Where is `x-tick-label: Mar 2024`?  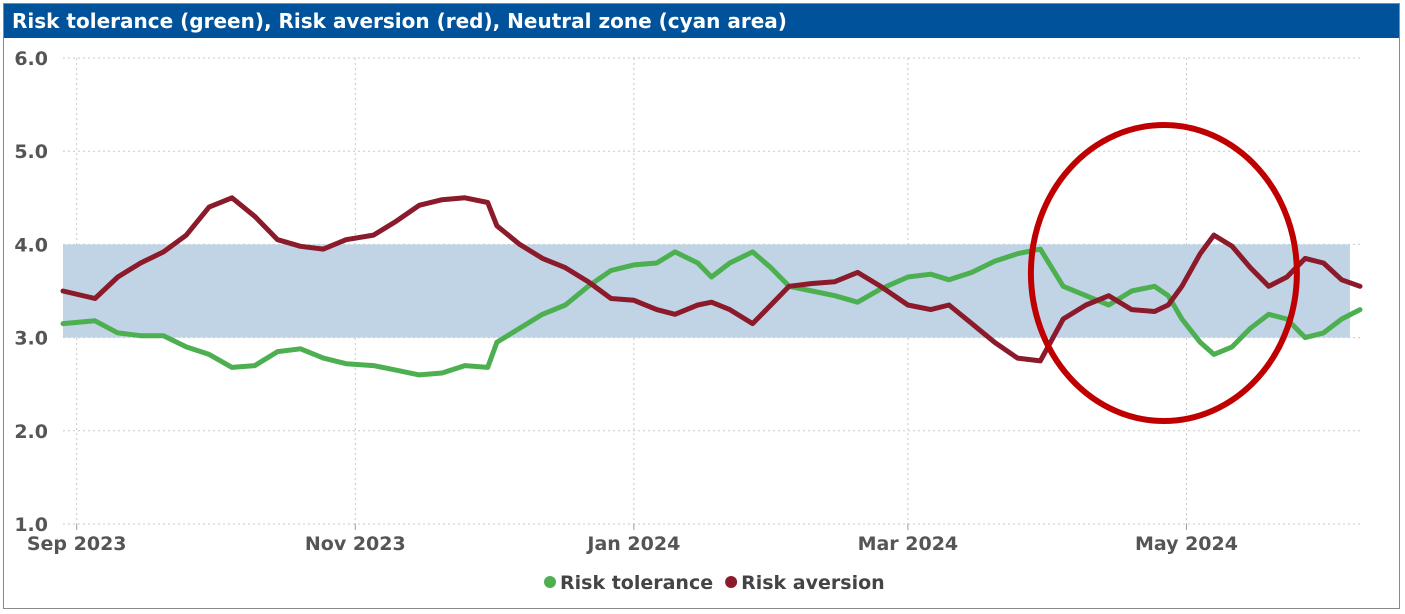 x-tick-label: Mar 2024 is located at coordinates (908, 544).